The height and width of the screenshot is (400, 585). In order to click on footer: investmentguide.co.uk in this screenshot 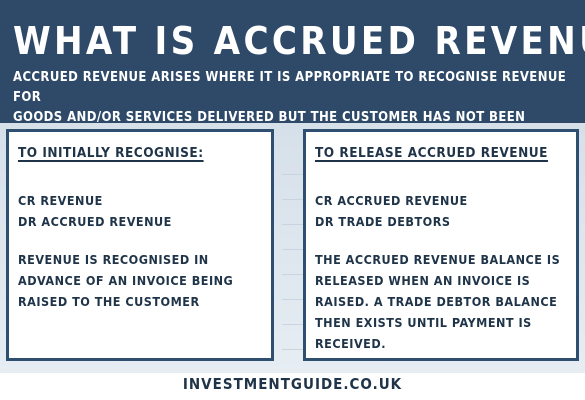, I will do `click(292, 386)`.